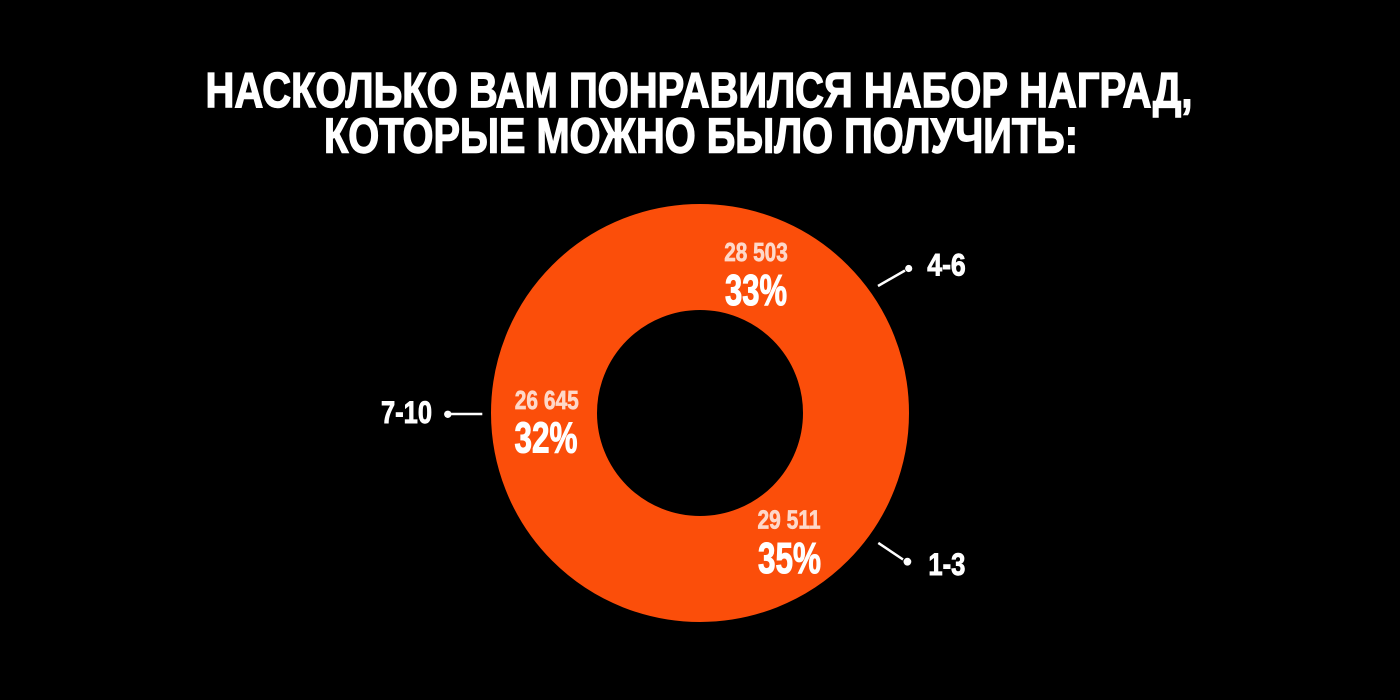  Describe the element at coordinates (946, 265) in the screenshot. I see `svg-text: 4-6` at that location.